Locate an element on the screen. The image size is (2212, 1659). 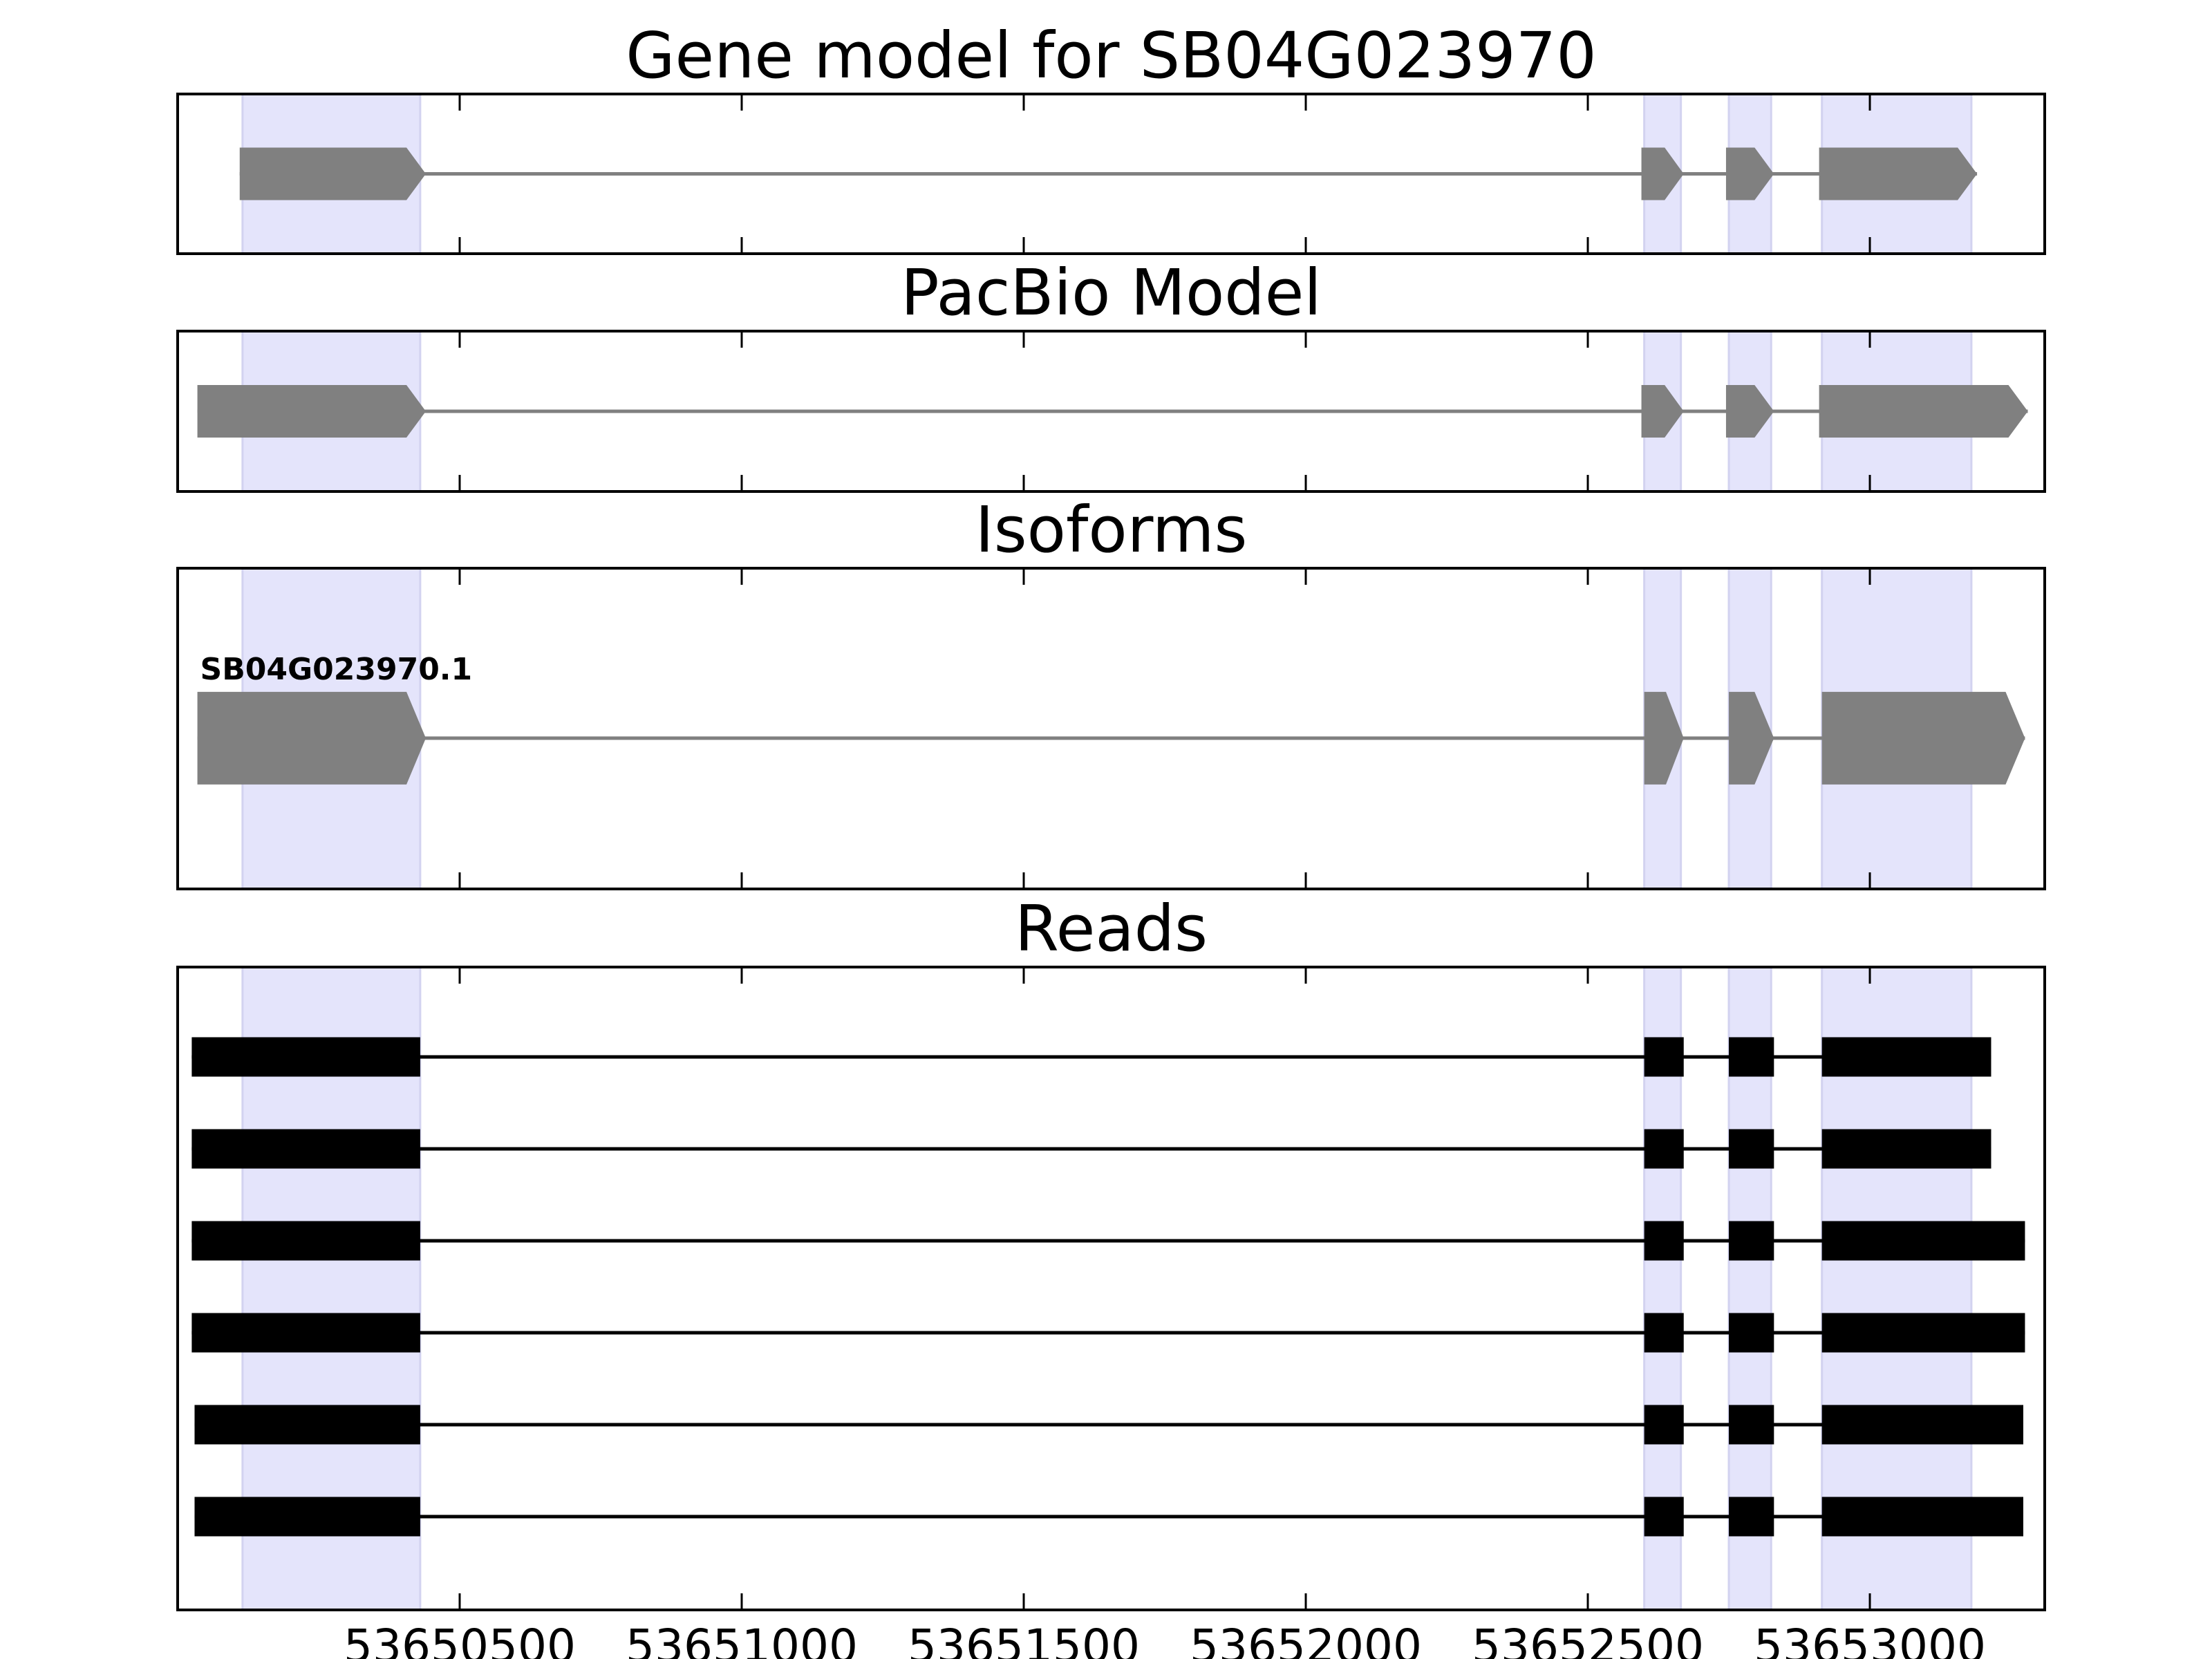
panel-model-0: Gene model for SB04G023970 is located at coordinates (1111, 137).